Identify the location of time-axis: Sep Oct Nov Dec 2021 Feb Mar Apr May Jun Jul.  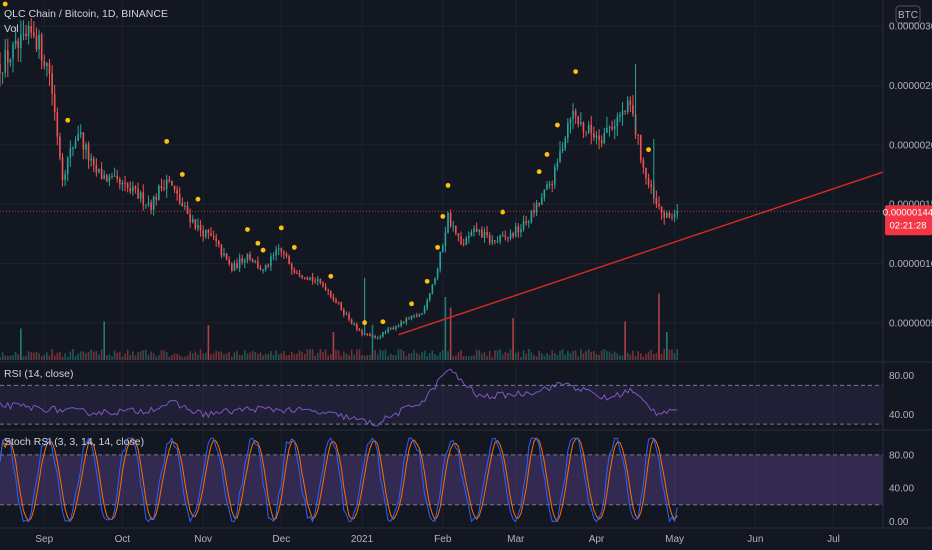
(466, 536).